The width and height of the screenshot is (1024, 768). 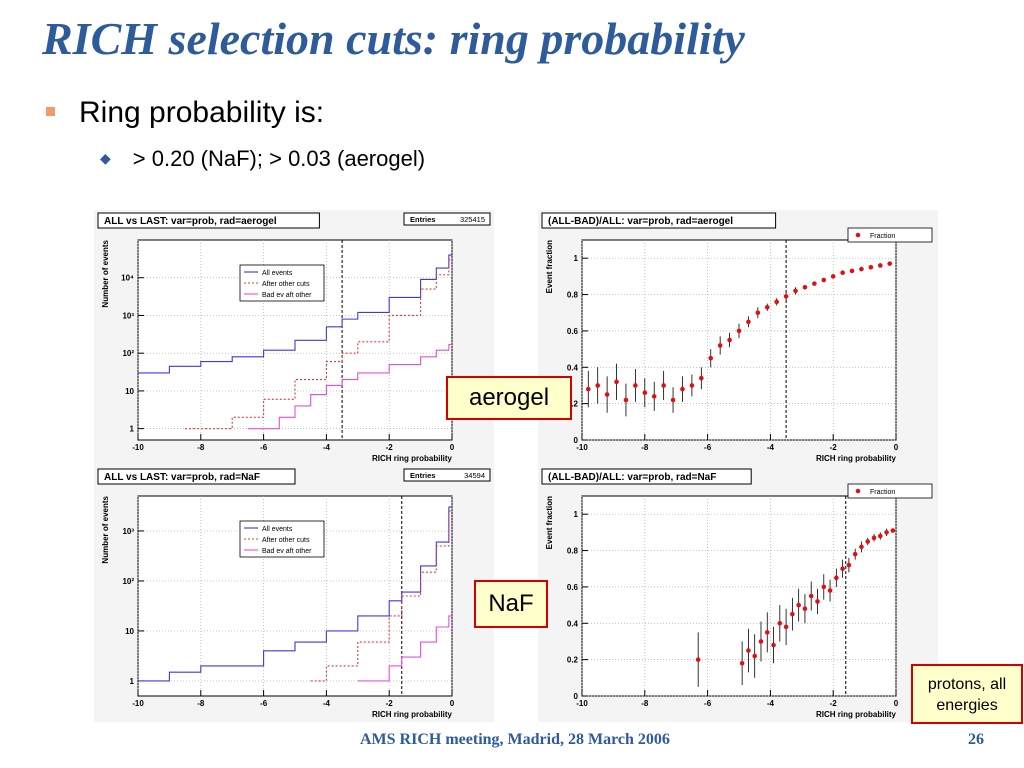 I want to click on series-all-events, so click(x=295, y=314).